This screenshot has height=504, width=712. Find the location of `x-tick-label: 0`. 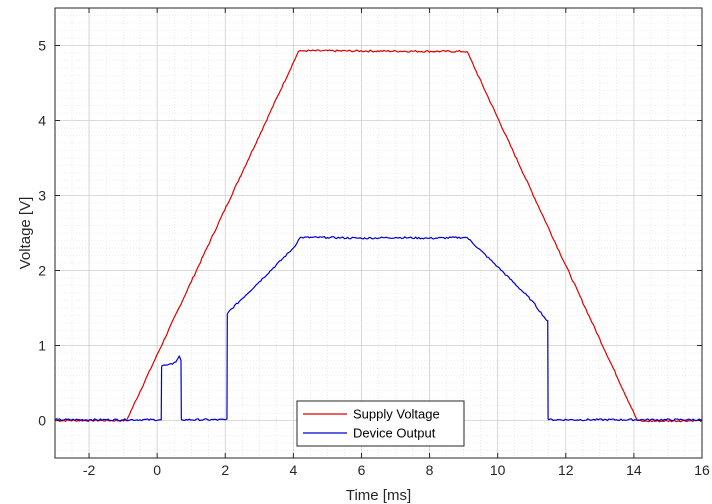

x-tick-label: 0 is located at coordinates (157, 470).